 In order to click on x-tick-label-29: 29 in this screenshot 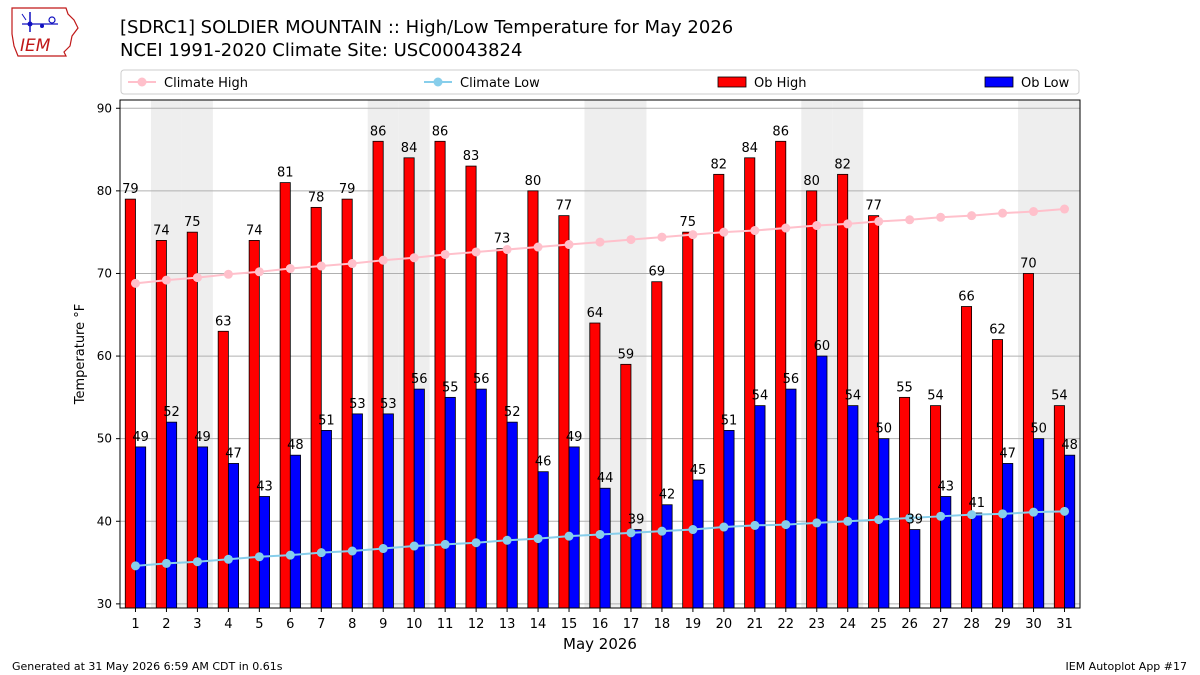, I will do `click(1002, 624)`.